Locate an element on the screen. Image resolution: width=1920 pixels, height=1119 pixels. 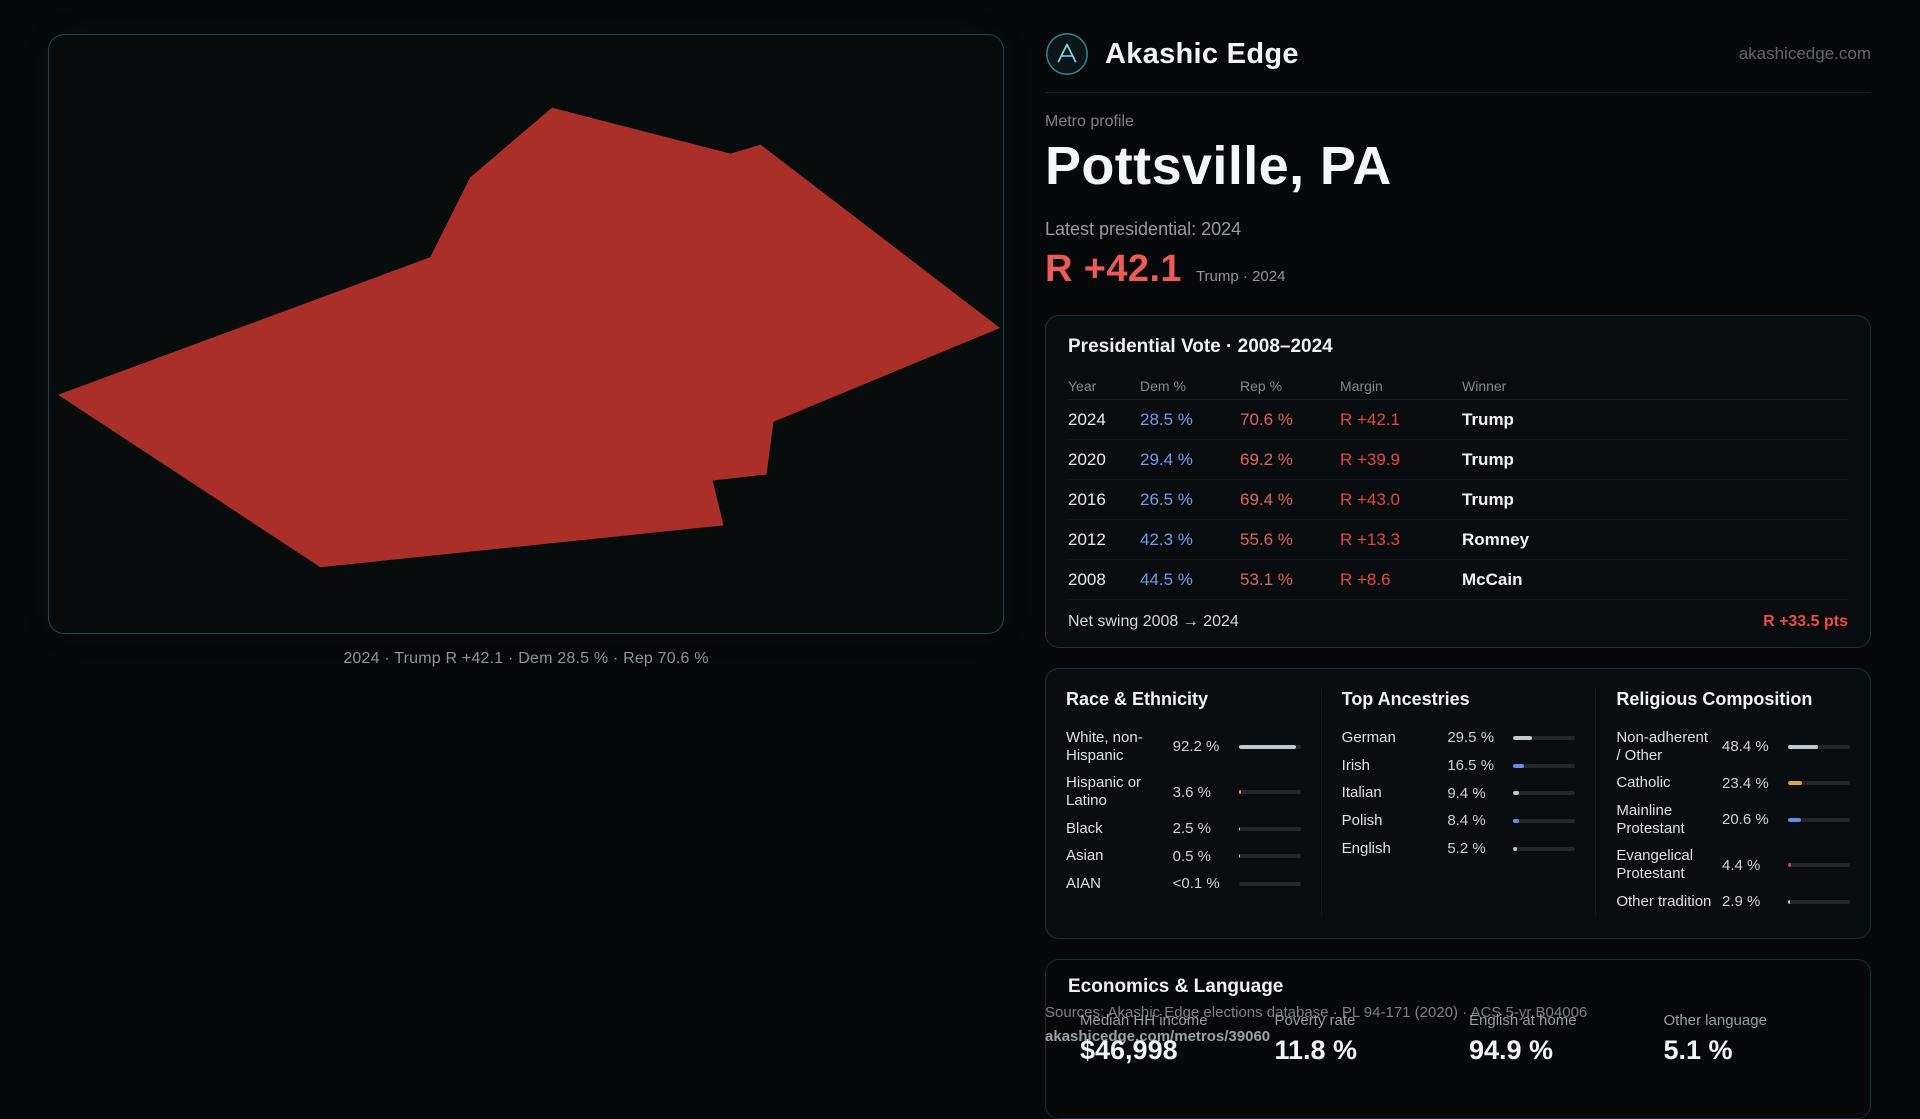
vote-cell-margin: R +39.9 is located at coordinates (1370, 459).